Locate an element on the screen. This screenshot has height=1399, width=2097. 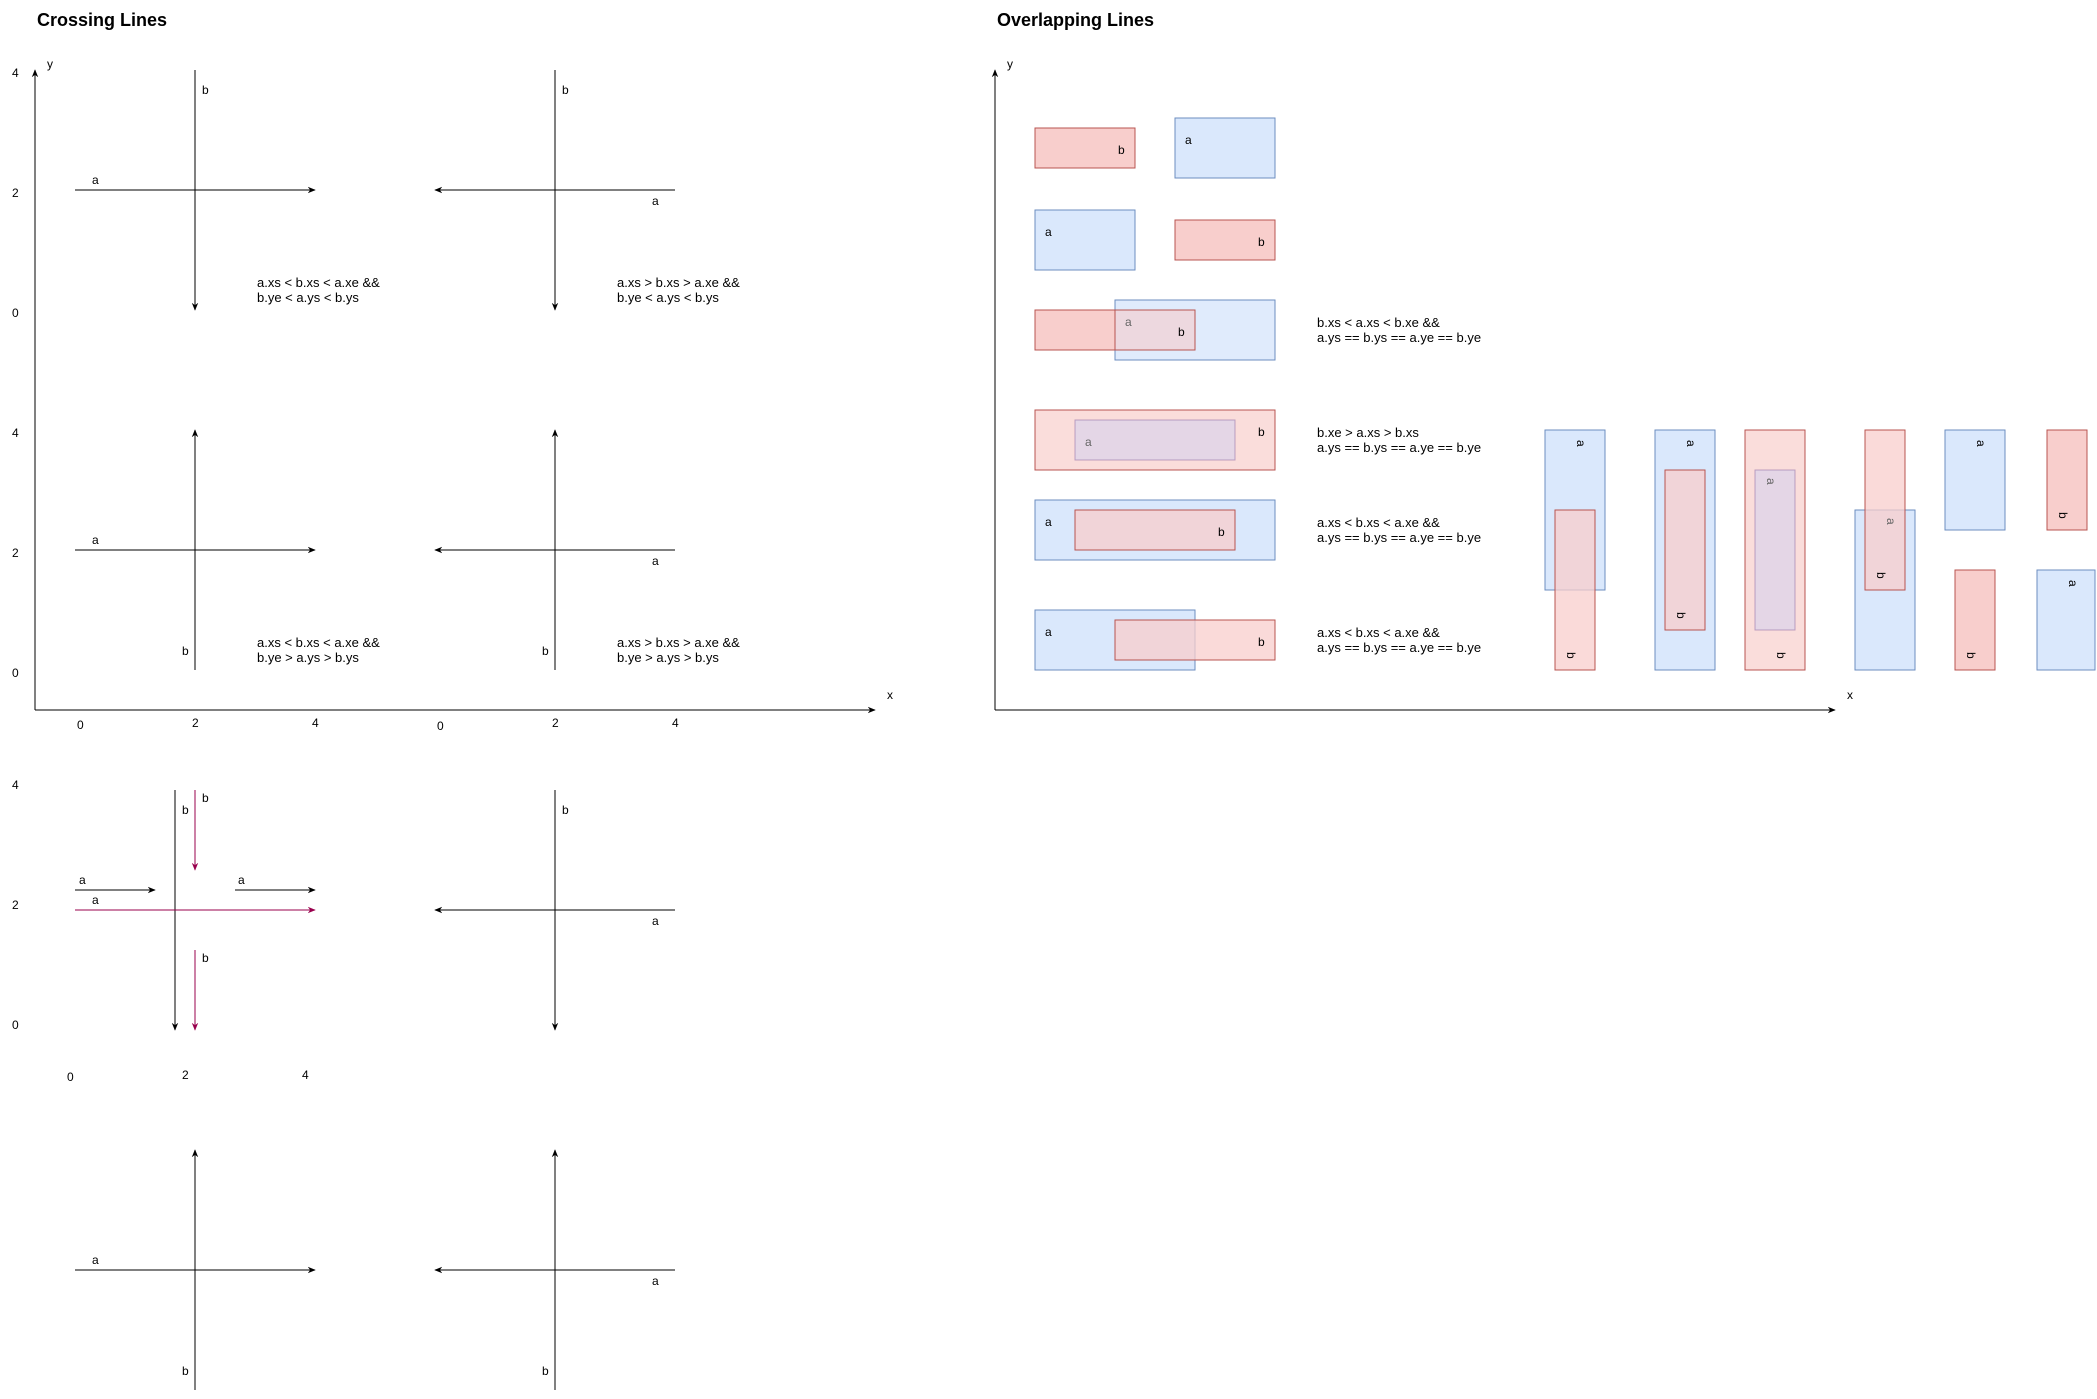
vertical-overlap-6: b a is located at coordinates (2066, 550).